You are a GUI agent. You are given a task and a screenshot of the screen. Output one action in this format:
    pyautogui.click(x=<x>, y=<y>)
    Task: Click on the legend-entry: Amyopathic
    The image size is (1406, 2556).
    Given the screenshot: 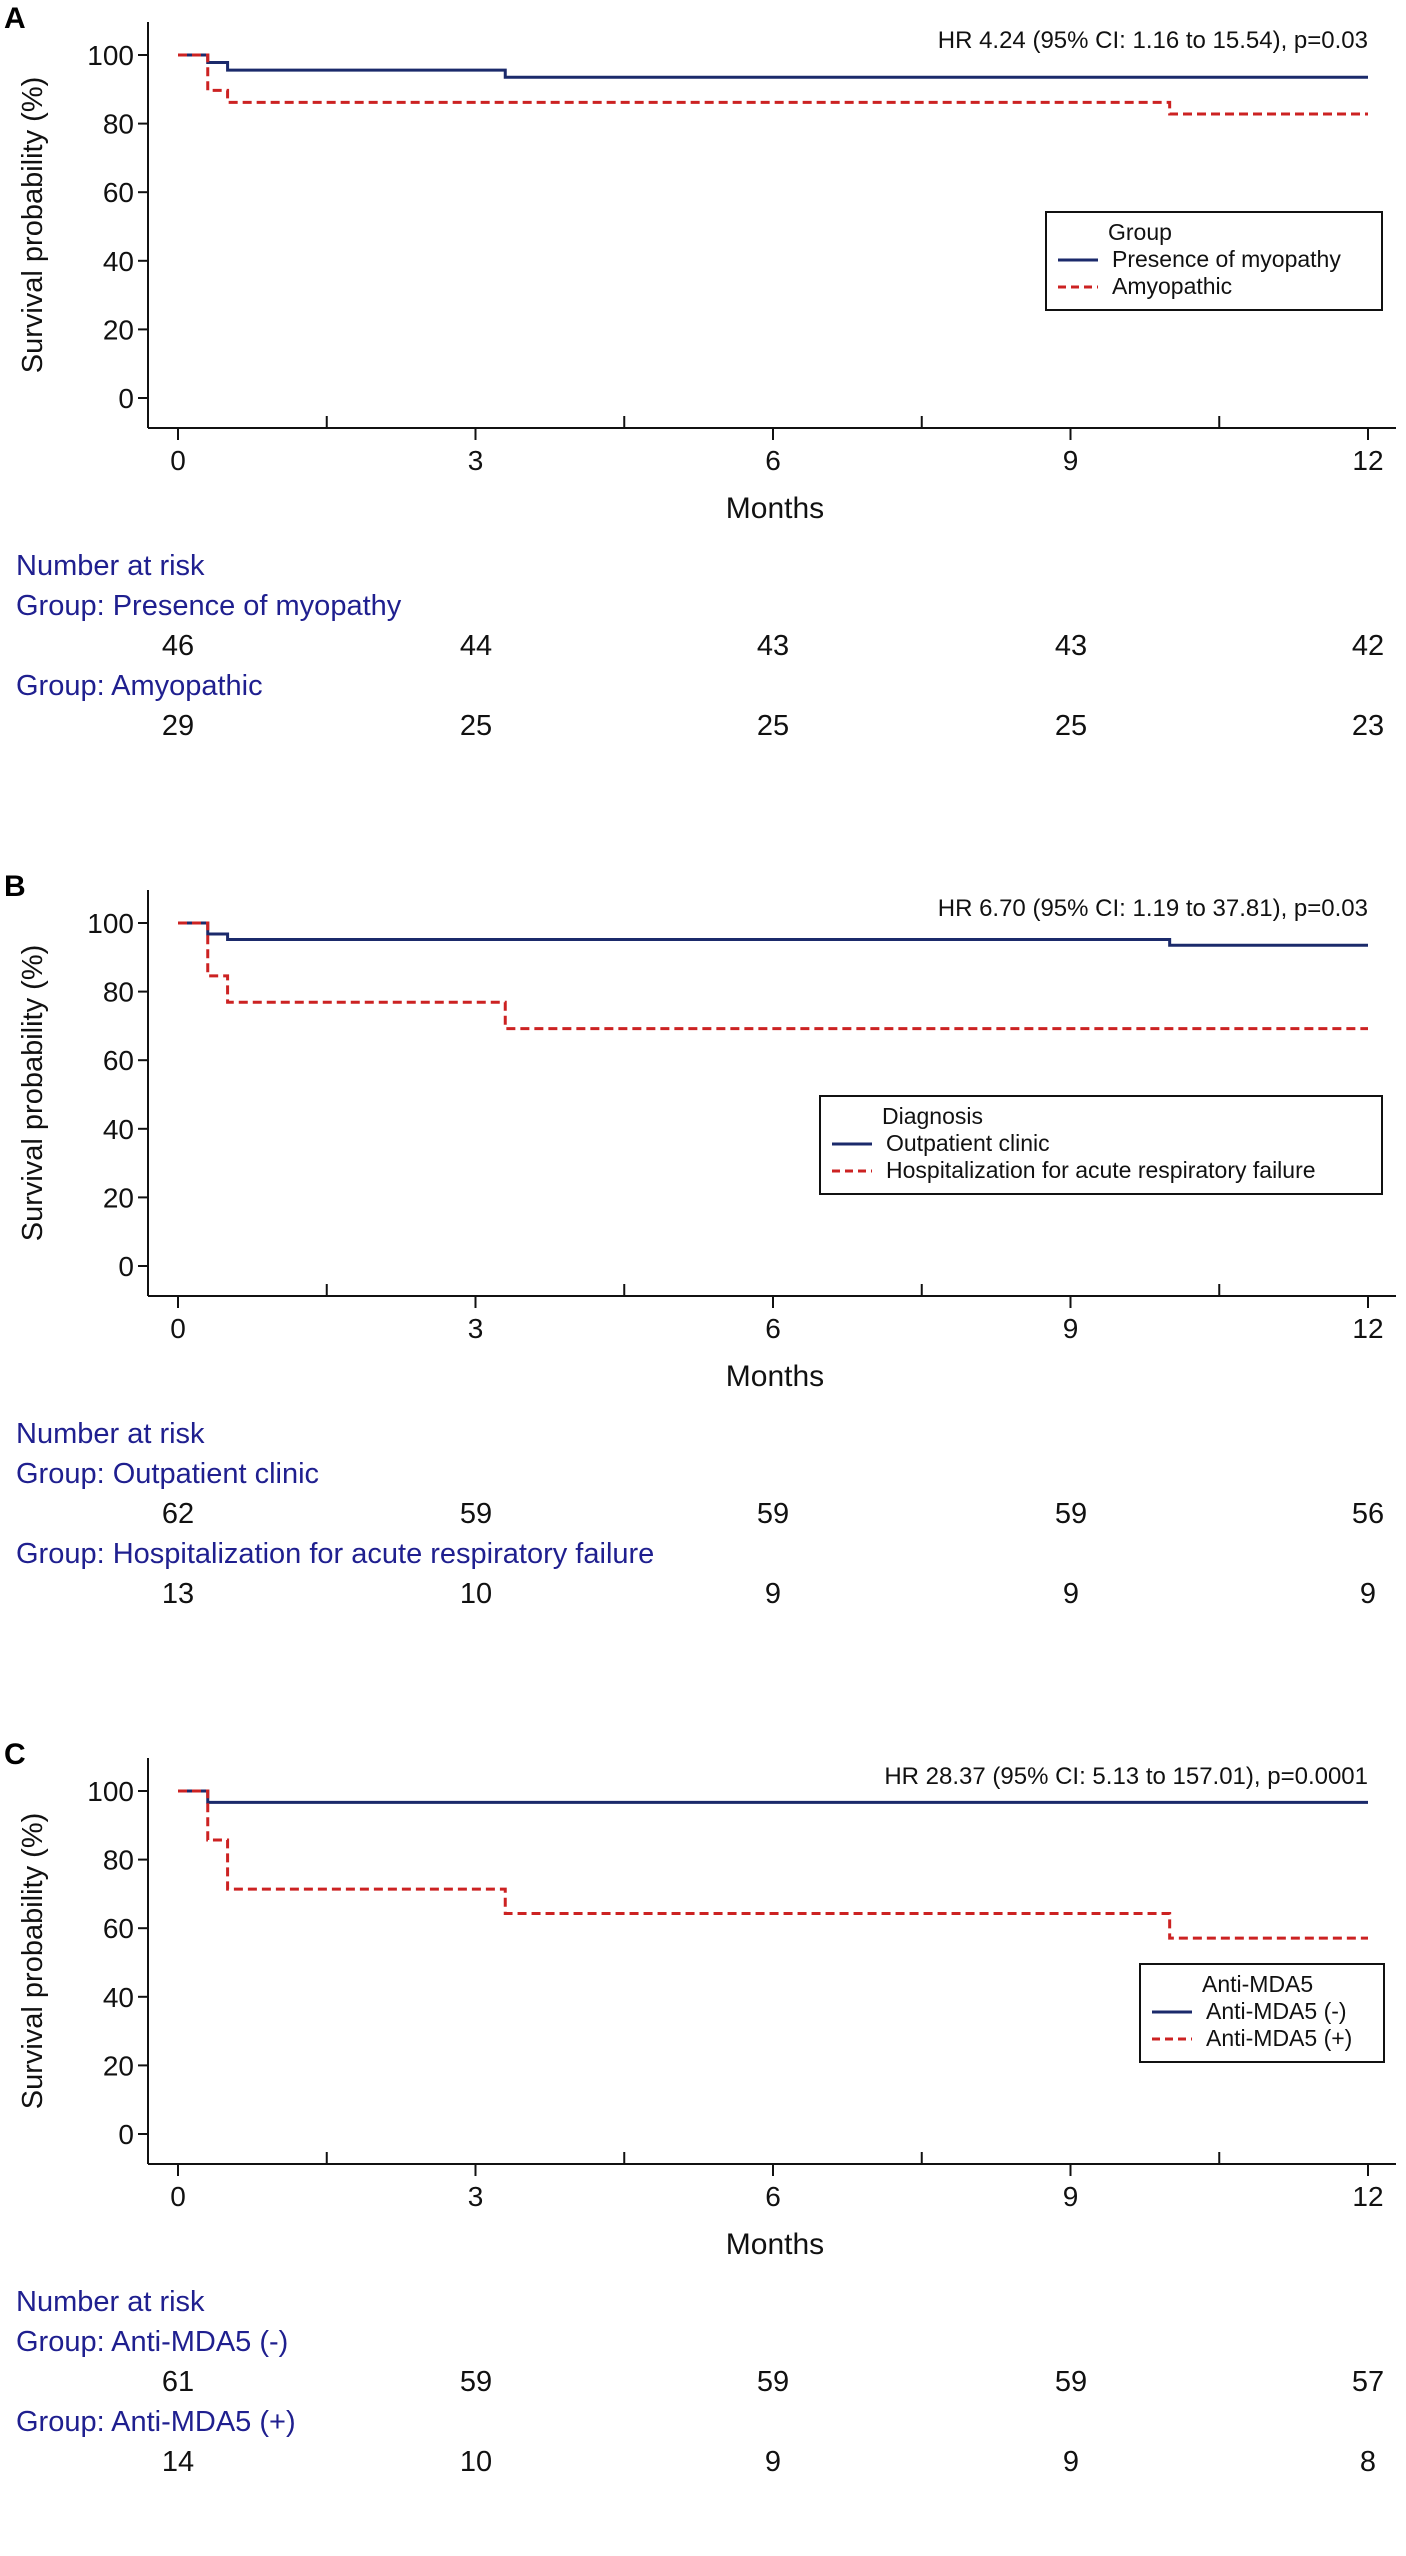 What is the action you would take?
    pyautogui.click(x=1172, y=286)
    